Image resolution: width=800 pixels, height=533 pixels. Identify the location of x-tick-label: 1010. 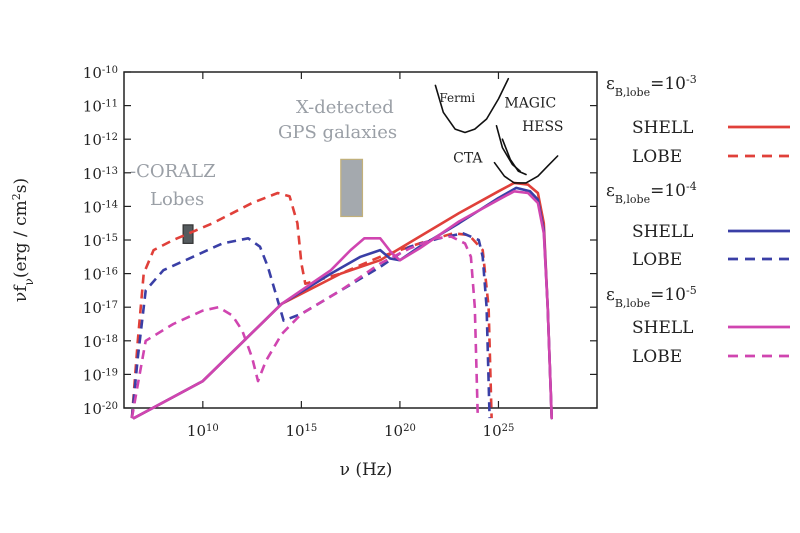
(203, 431).